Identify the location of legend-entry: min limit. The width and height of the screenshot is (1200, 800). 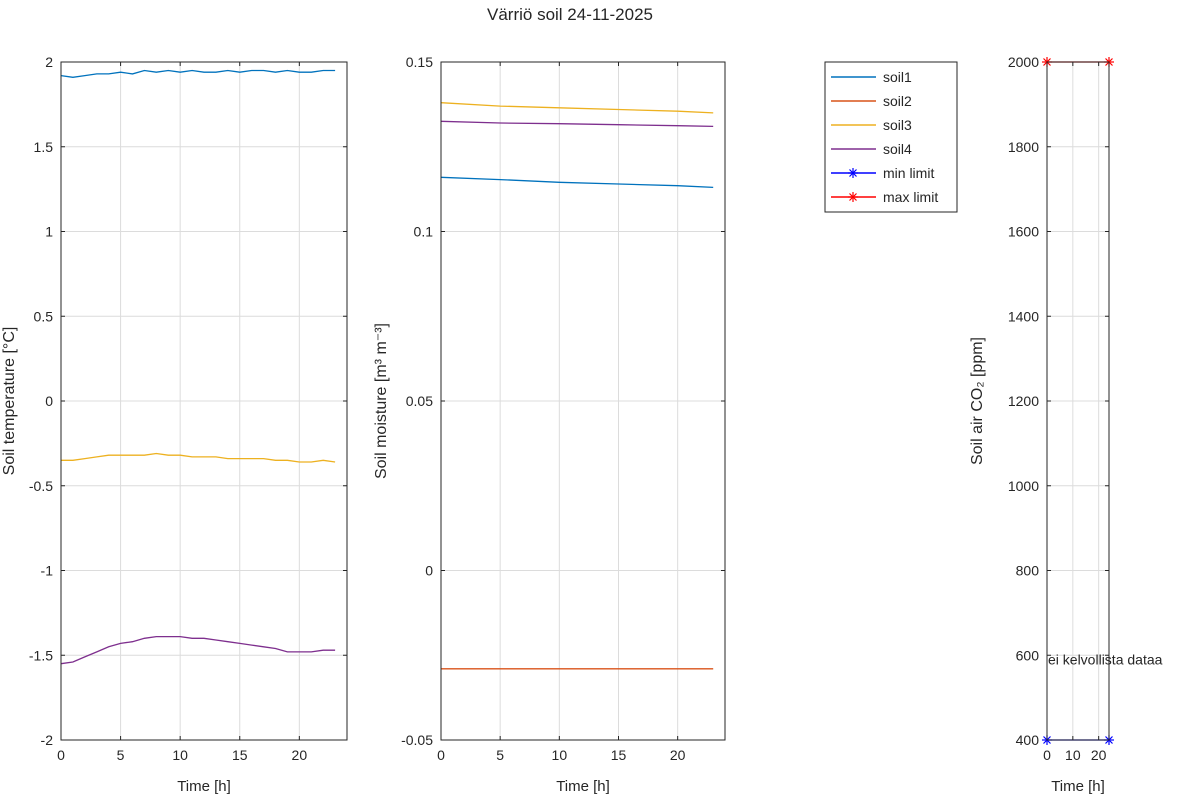
(882, 173).